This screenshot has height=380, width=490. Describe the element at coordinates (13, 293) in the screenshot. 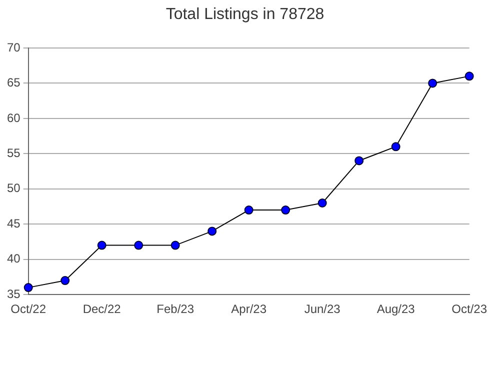

I see `y-tick-label: 35` at that location.